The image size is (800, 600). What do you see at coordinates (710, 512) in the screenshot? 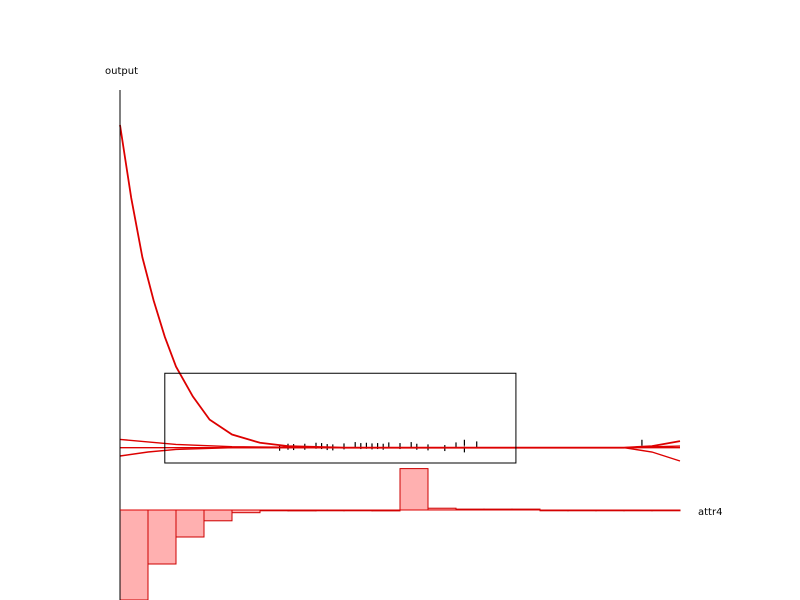
I see `x-axis-label: attr4` at bounding box center [710, 512].